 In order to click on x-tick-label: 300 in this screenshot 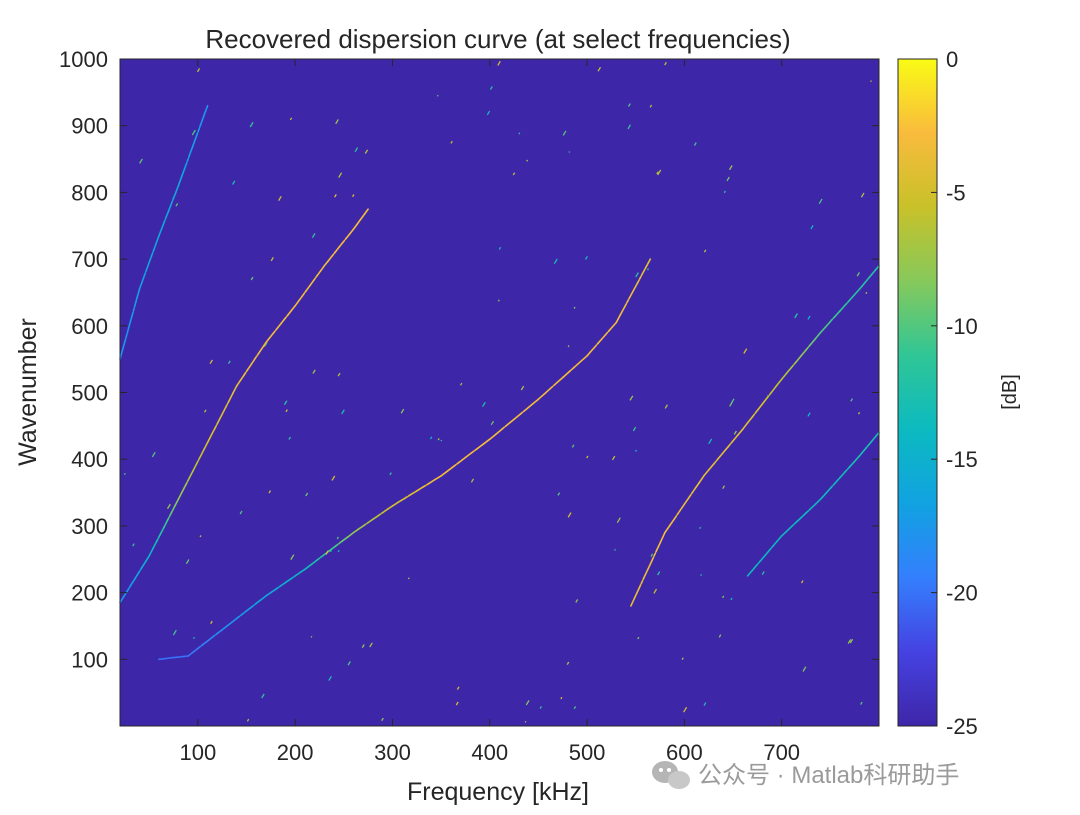, I will do `click(392, 752)`.